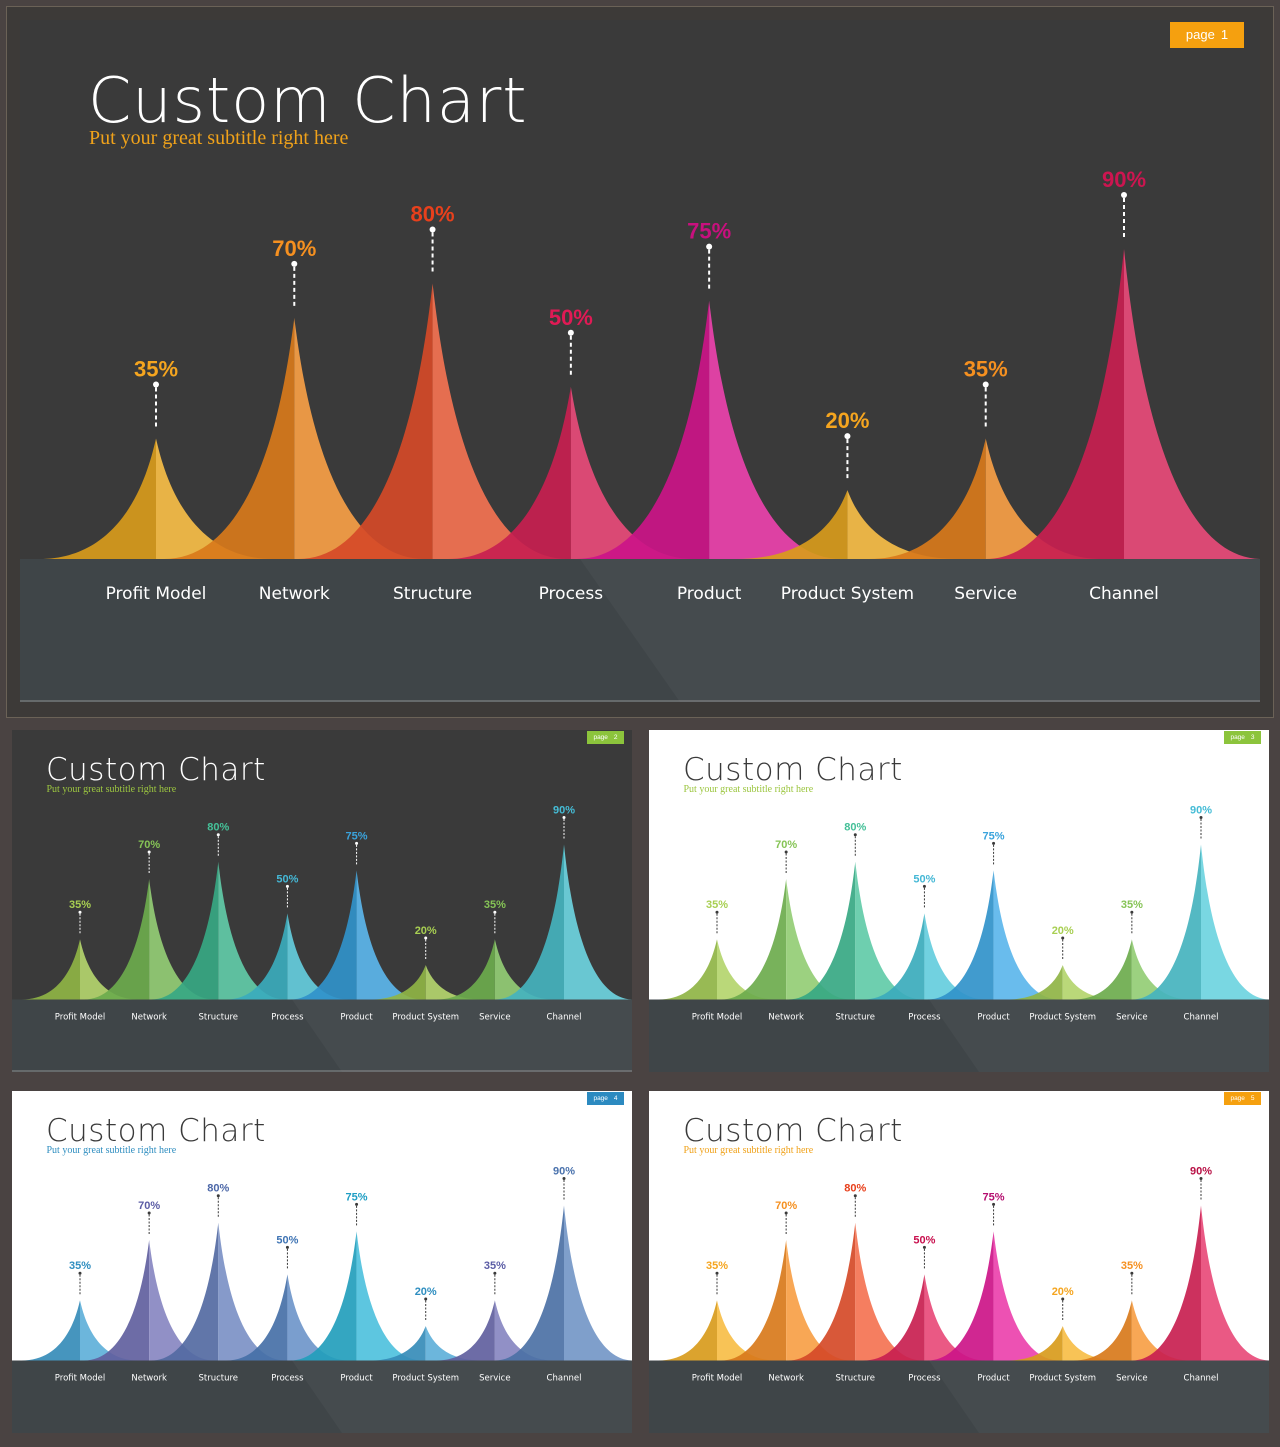 This screenshot has height=1447, width=1280. I want to click on category-band, so click(959, 1396).